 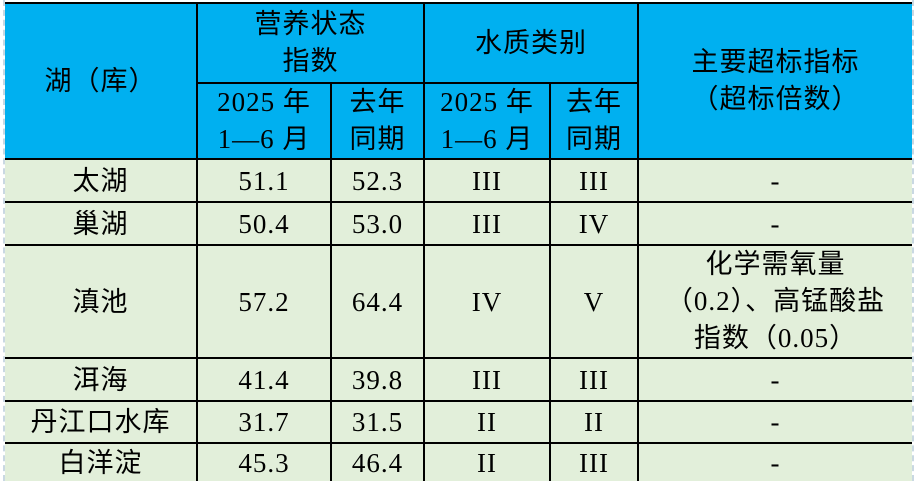 I want to click on page-break-dashed-line-right, so click(x=913, y=240).